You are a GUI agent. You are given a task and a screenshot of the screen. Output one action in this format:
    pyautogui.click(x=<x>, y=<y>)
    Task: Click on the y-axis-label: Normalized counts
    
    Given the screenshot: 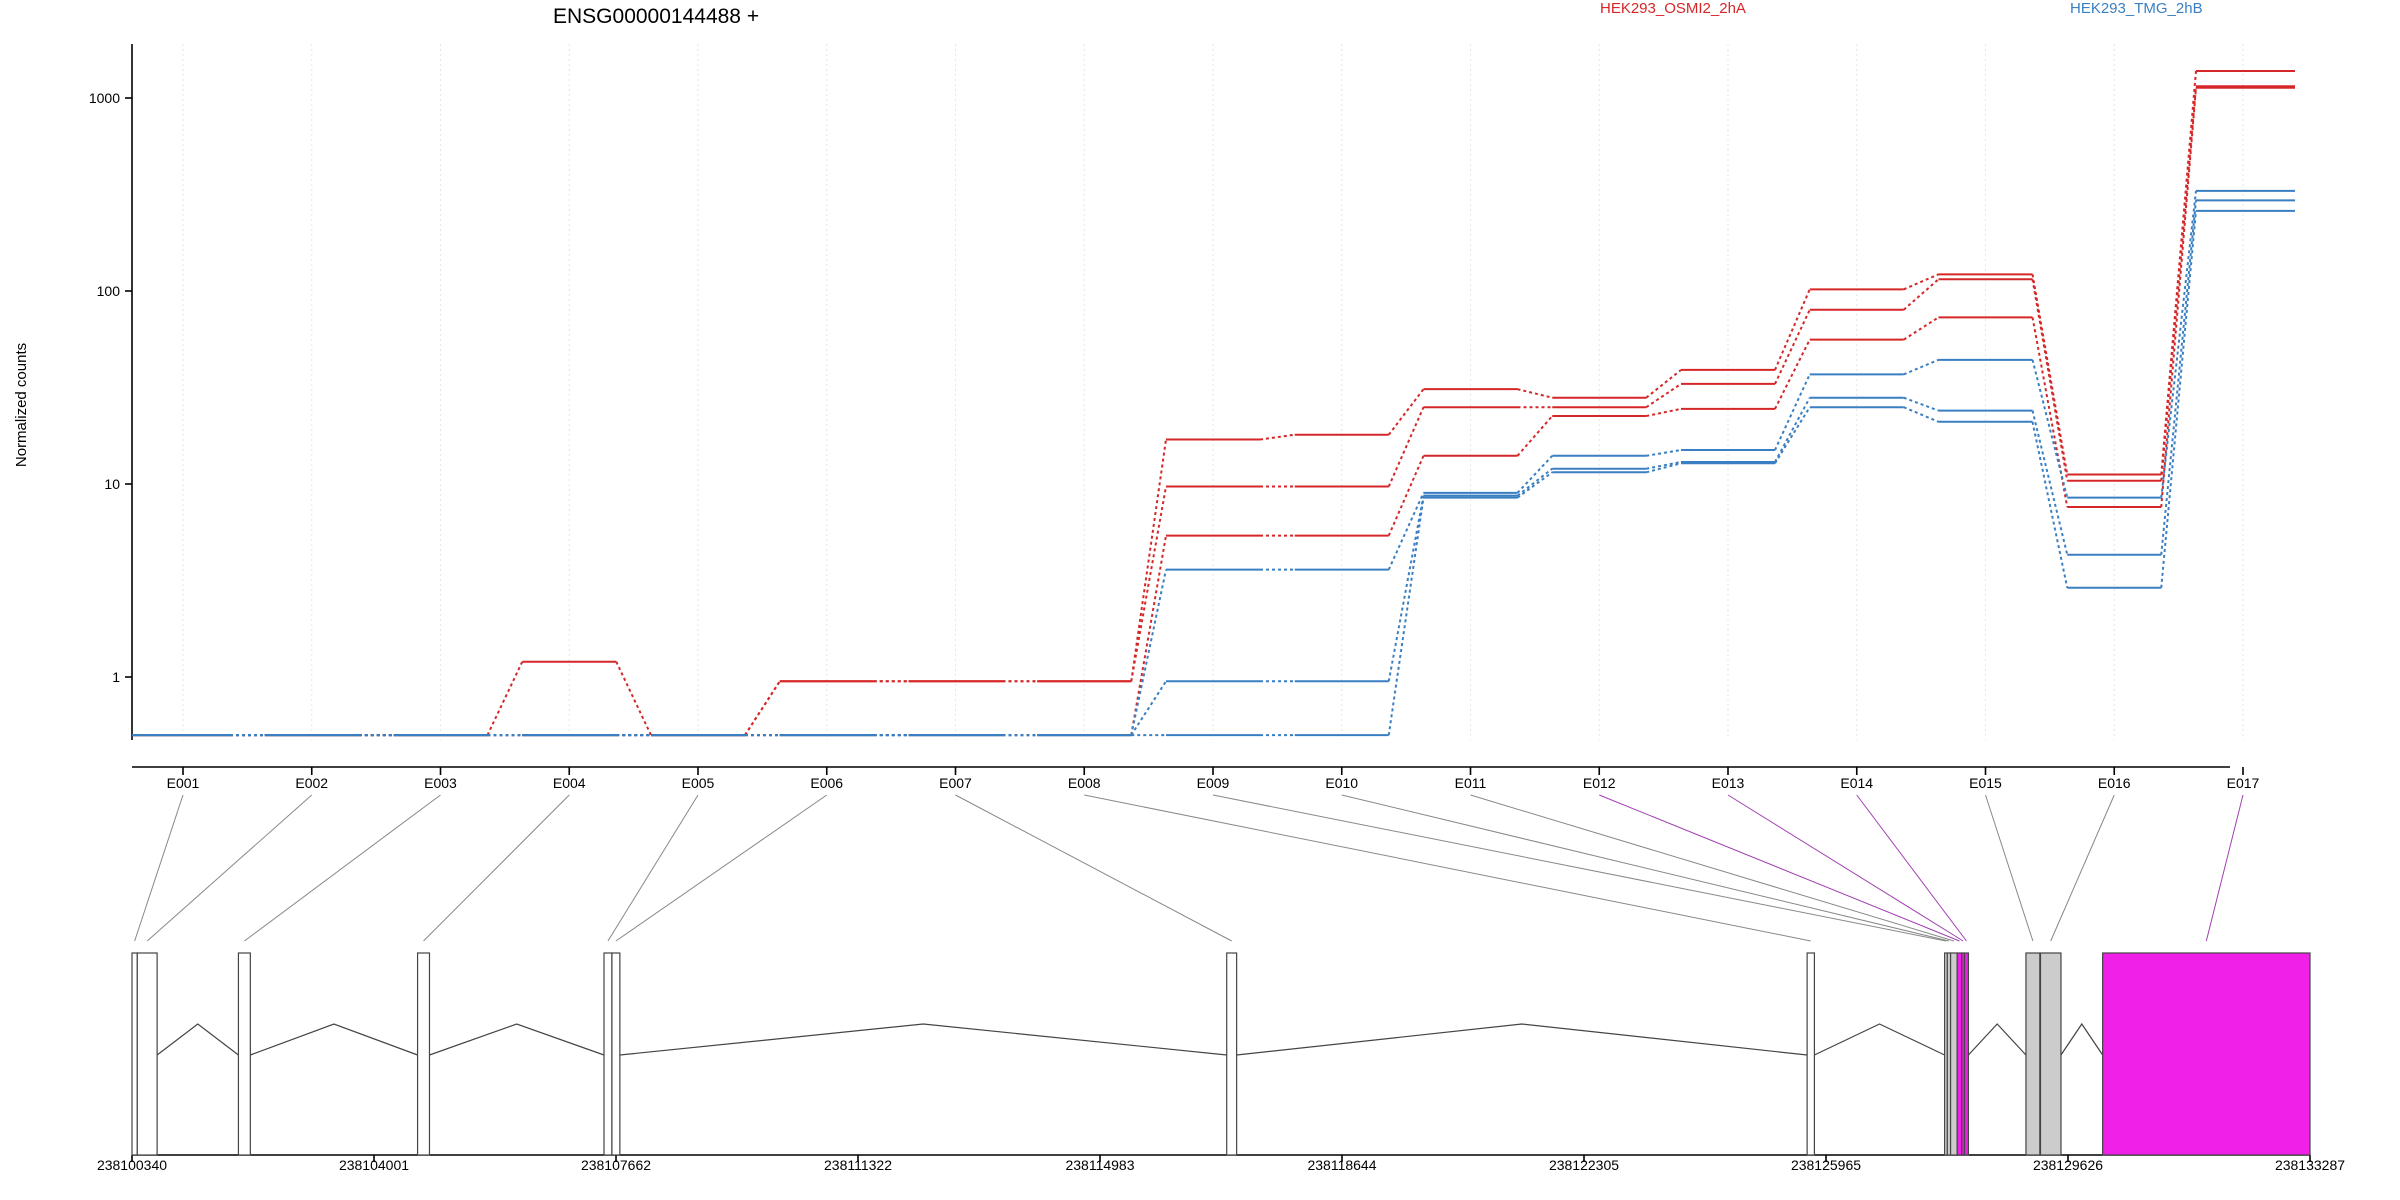 What is the action you would take?
    pyautogui.click(x=21, y=405)
    